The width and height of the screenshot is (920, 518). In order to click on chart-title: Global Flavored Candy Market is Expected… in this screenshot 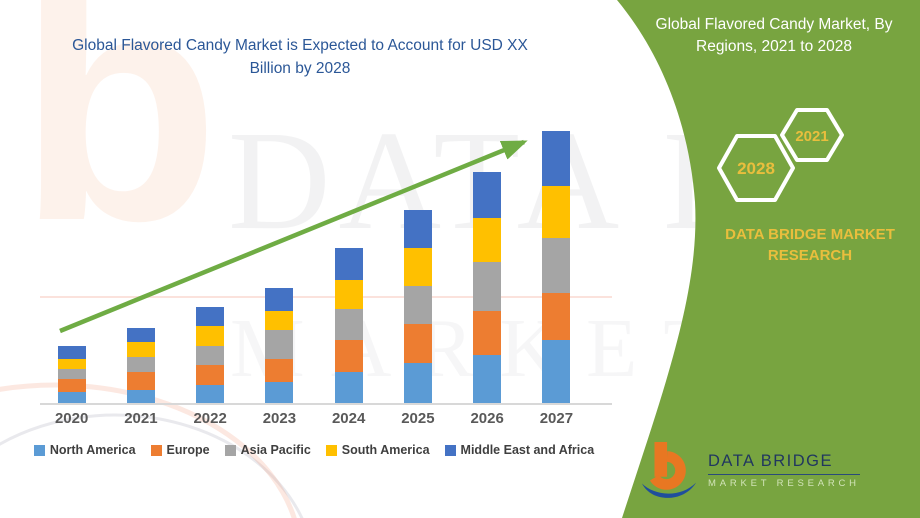, I will do `click(300, 57)`.